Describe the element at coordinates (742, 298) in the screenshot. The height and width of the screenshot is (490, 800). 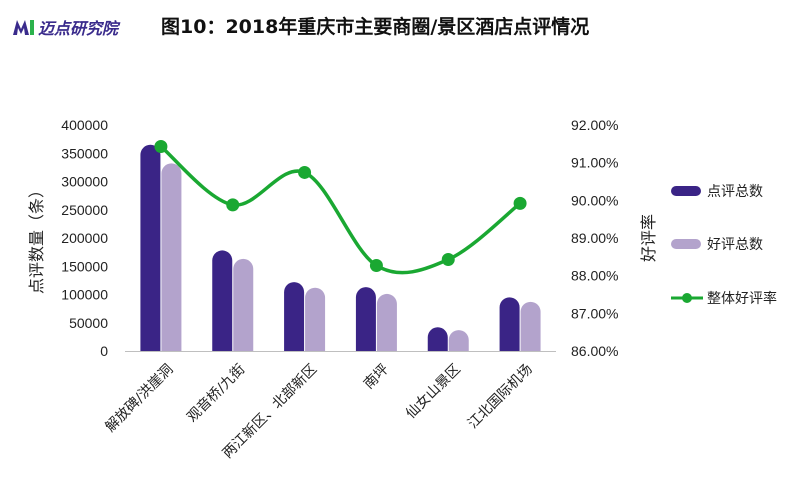
I see `legend-label: 整体好评率` at that location.